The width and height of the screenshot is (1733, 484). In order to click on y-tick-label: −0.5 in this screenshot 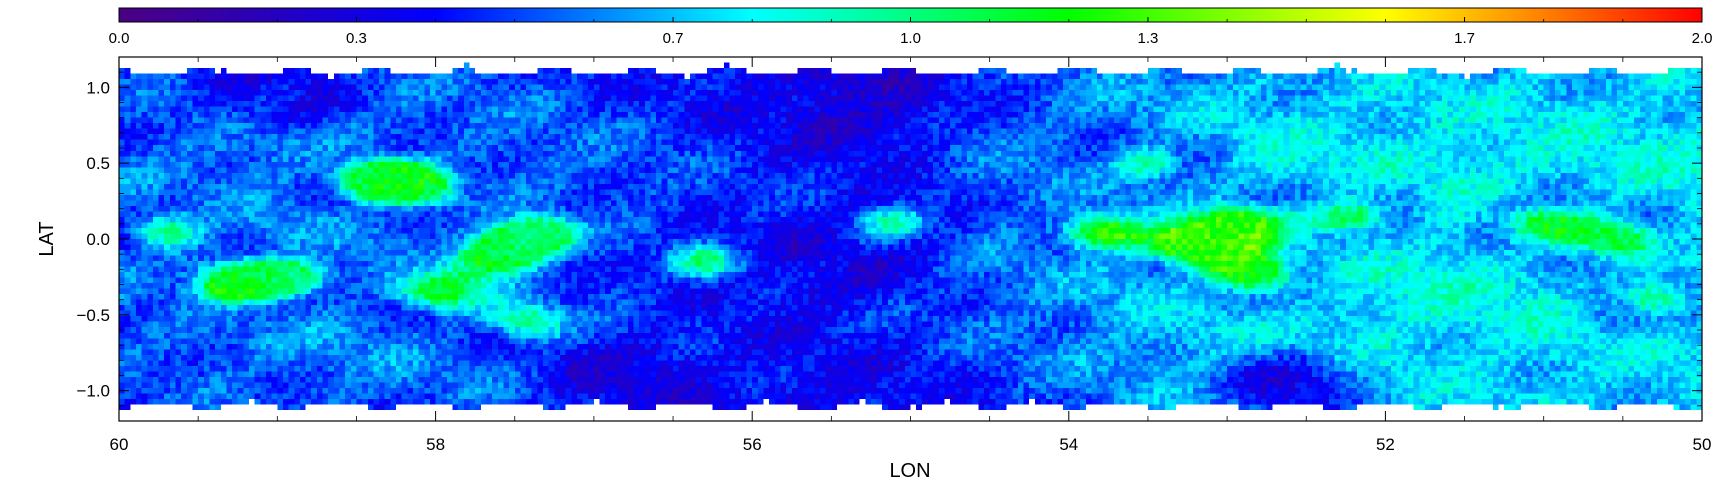, I will do `click(93, 315)`.